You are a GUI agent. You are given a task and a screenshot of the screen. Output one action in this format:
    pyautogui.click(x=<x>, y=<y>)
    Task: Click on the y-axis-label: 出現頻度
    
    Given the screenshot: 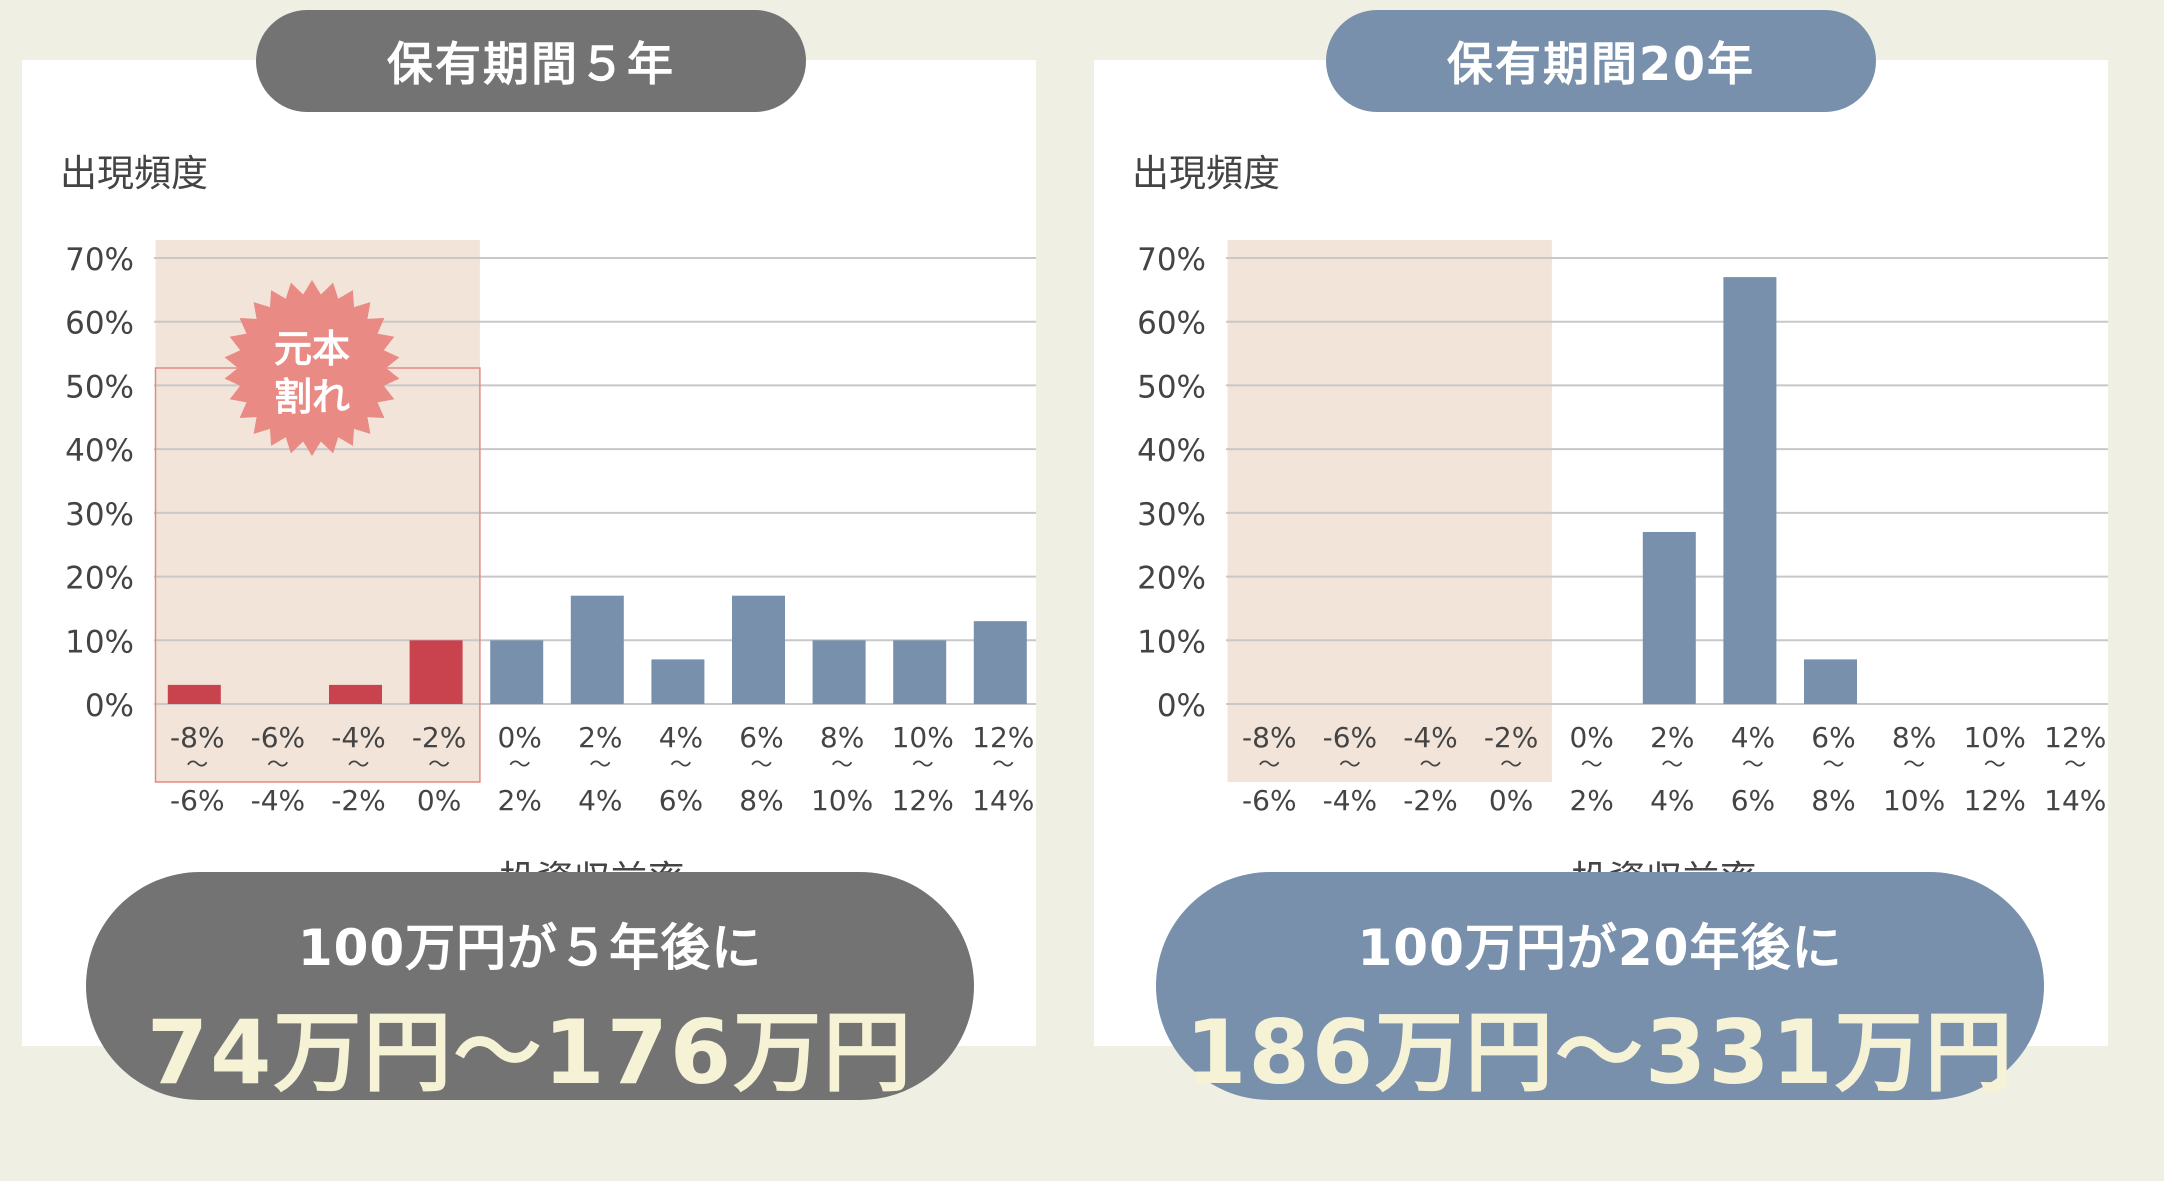 What is the action you would take?
    pyautogui.click(x=1206, y=173)
    